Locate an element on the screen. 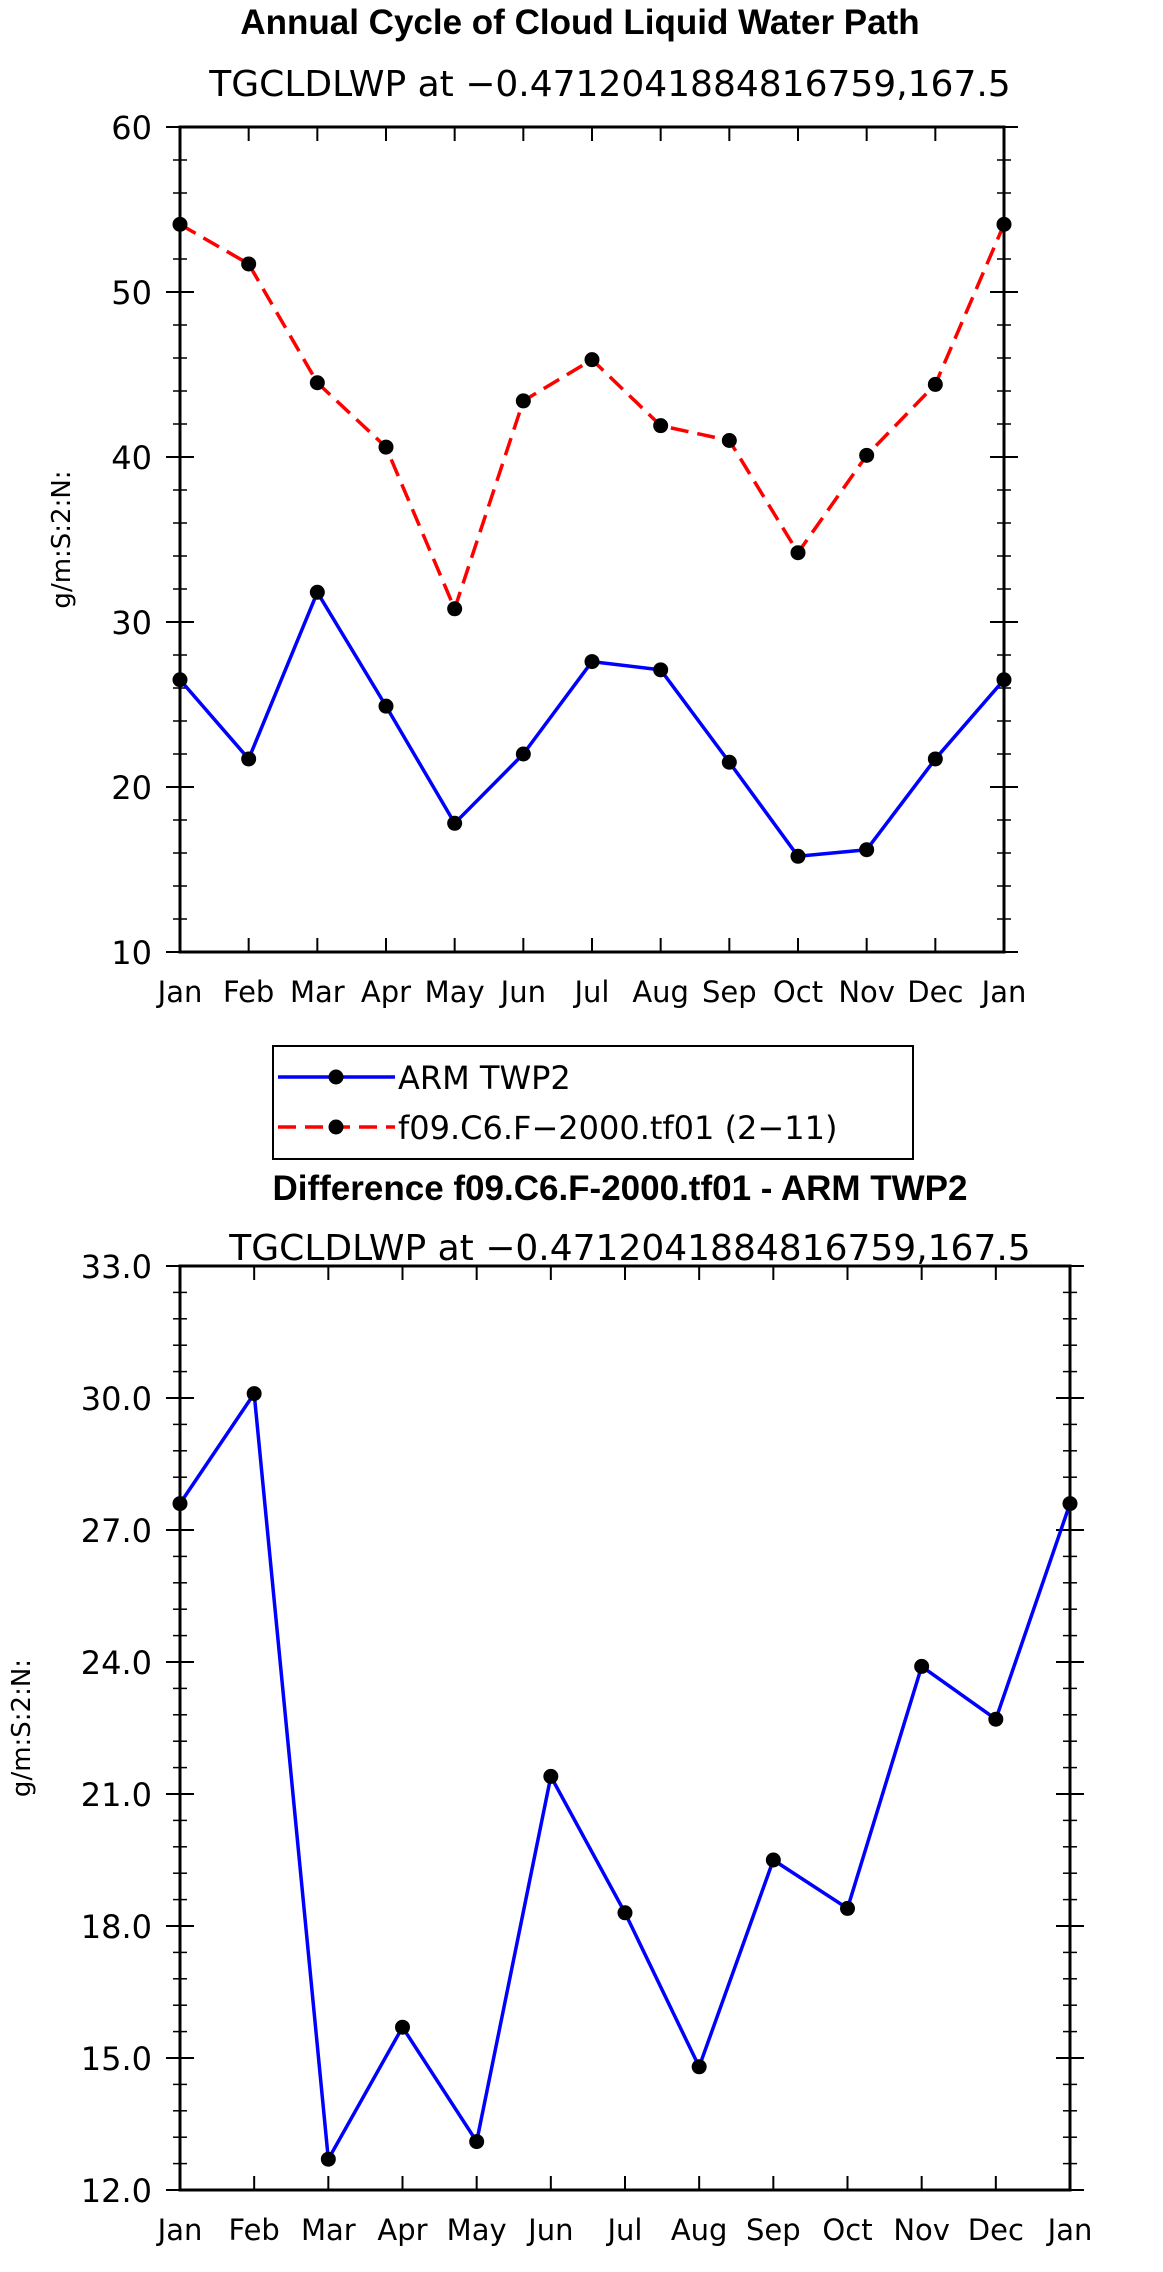  top-x-tick-label: Nov is located at coordinates (866, 992).